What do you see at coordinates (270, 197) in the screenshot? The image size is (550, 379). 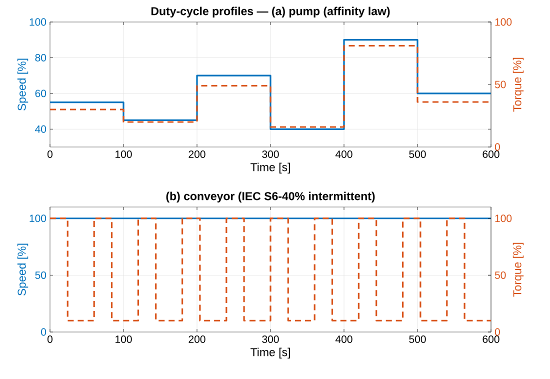 I see `chart-title: (b) conveyor (IEC S6-40% intermittent)` at bounding box center [270, 197].